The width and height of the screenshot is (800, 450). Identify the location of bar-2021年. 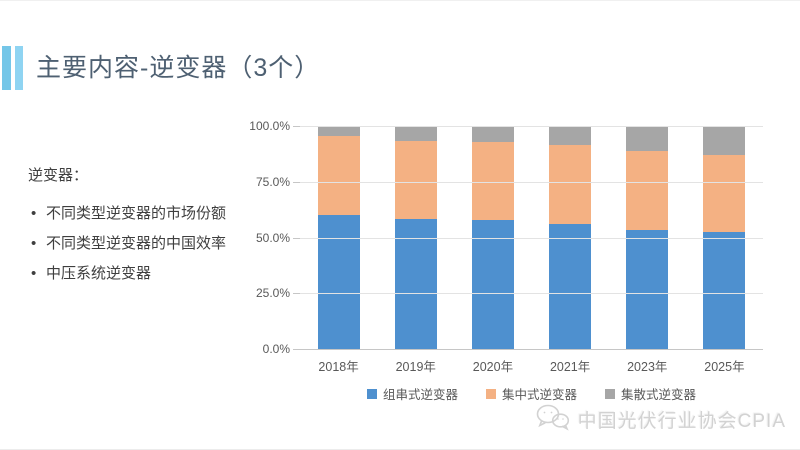
(570, 237).